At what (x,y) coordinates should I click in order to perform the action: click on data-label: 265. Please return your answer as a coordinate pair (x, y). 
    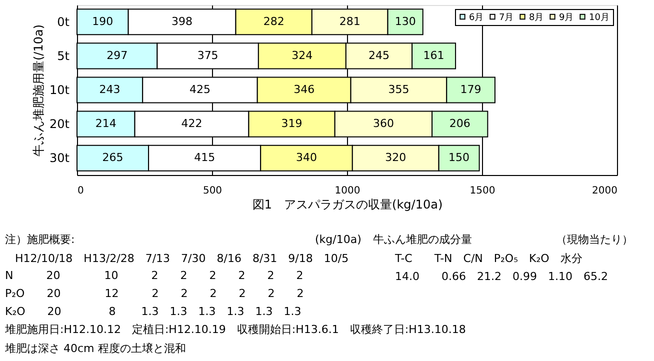
    Looking at the image, I should click on (113, 157).